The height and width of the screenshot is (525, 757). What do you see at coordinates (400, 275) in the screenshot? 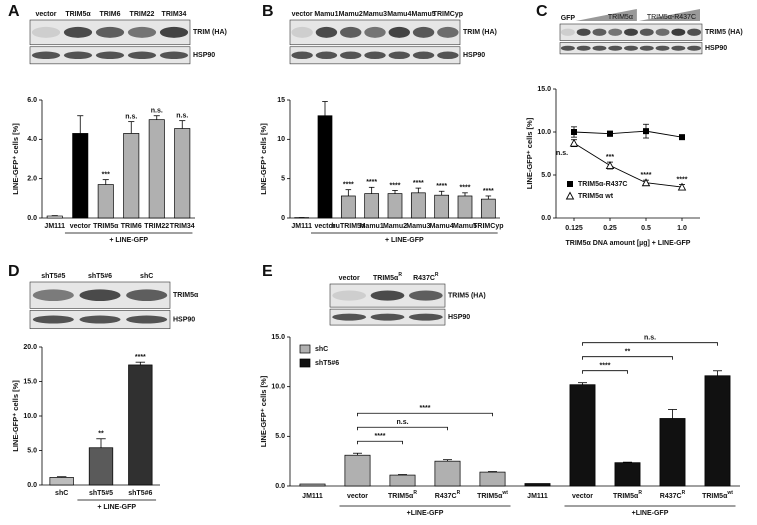
I see `blot-lane-label-sup: R` at bounding box center [400, 275].